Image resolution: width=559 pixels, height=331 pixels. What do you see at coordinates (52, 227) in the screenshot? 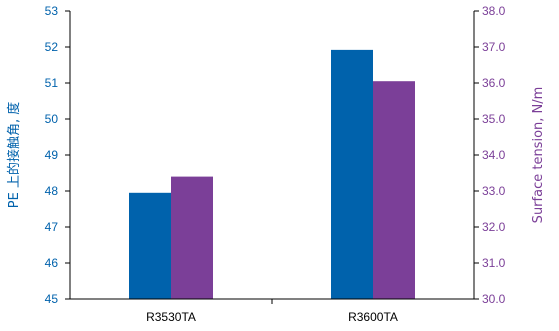
I see `left-tick-label: 47` at bounding box center [52, 227].